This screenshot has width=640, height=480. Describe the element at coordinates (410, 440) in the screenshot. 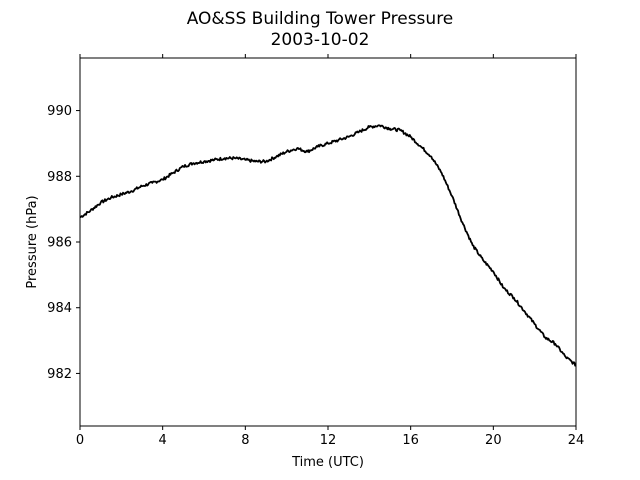

I see `x-tick-label: 16` at that location.